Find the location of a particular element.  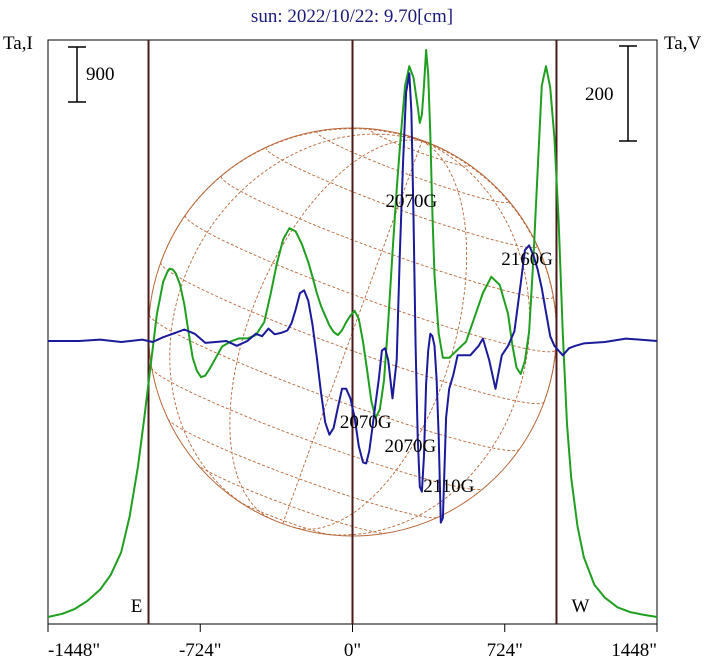

x-tick-label: -724" is located at coordinates (200, 650).